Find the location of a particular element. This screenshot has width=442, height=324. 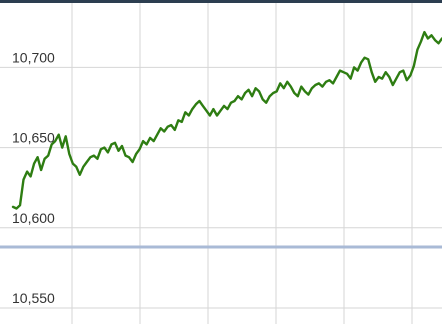

y-tick-label-1: 10,700 is located at coordinates (33, 57).